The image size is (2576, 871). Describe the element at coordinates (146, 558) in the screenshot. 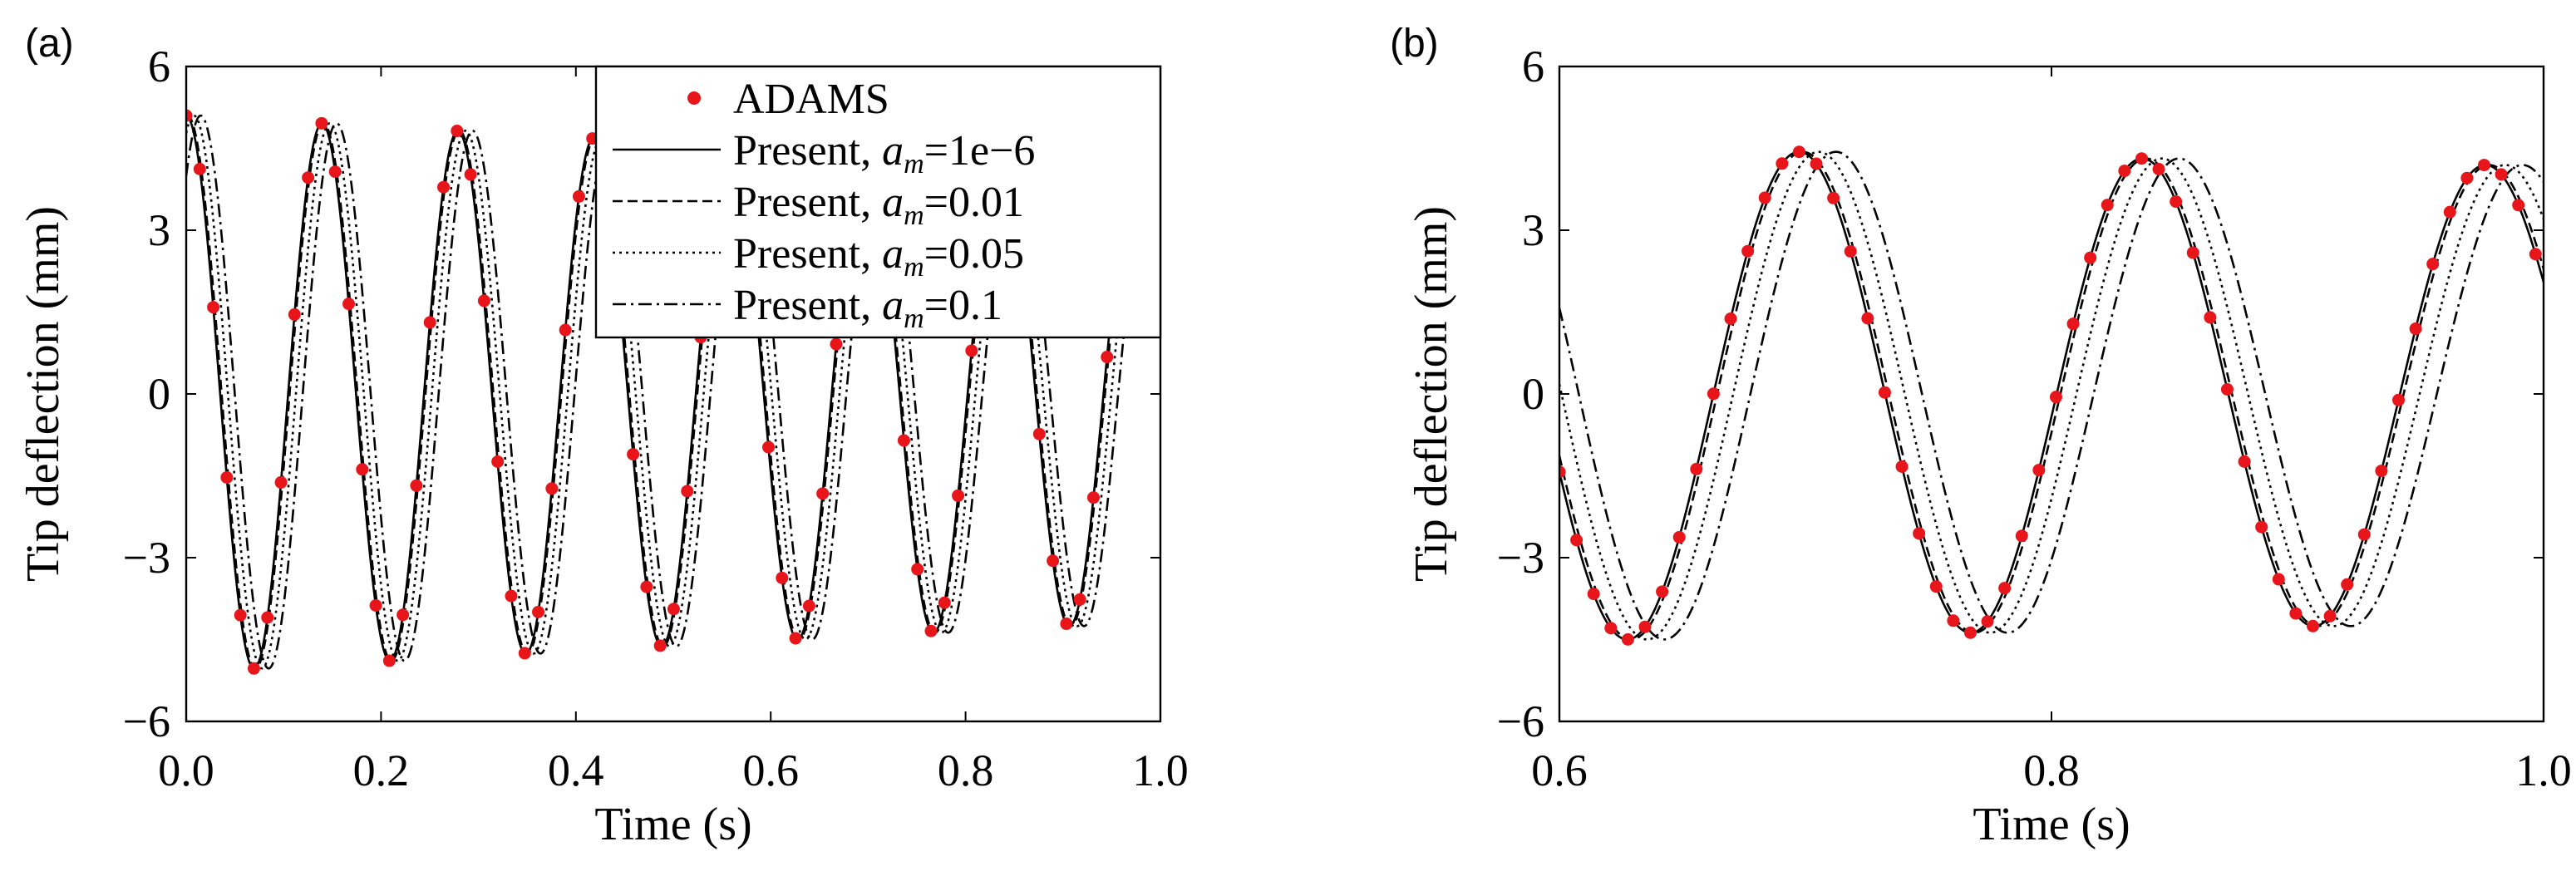

I see `y-tick-label: −3` at that location.